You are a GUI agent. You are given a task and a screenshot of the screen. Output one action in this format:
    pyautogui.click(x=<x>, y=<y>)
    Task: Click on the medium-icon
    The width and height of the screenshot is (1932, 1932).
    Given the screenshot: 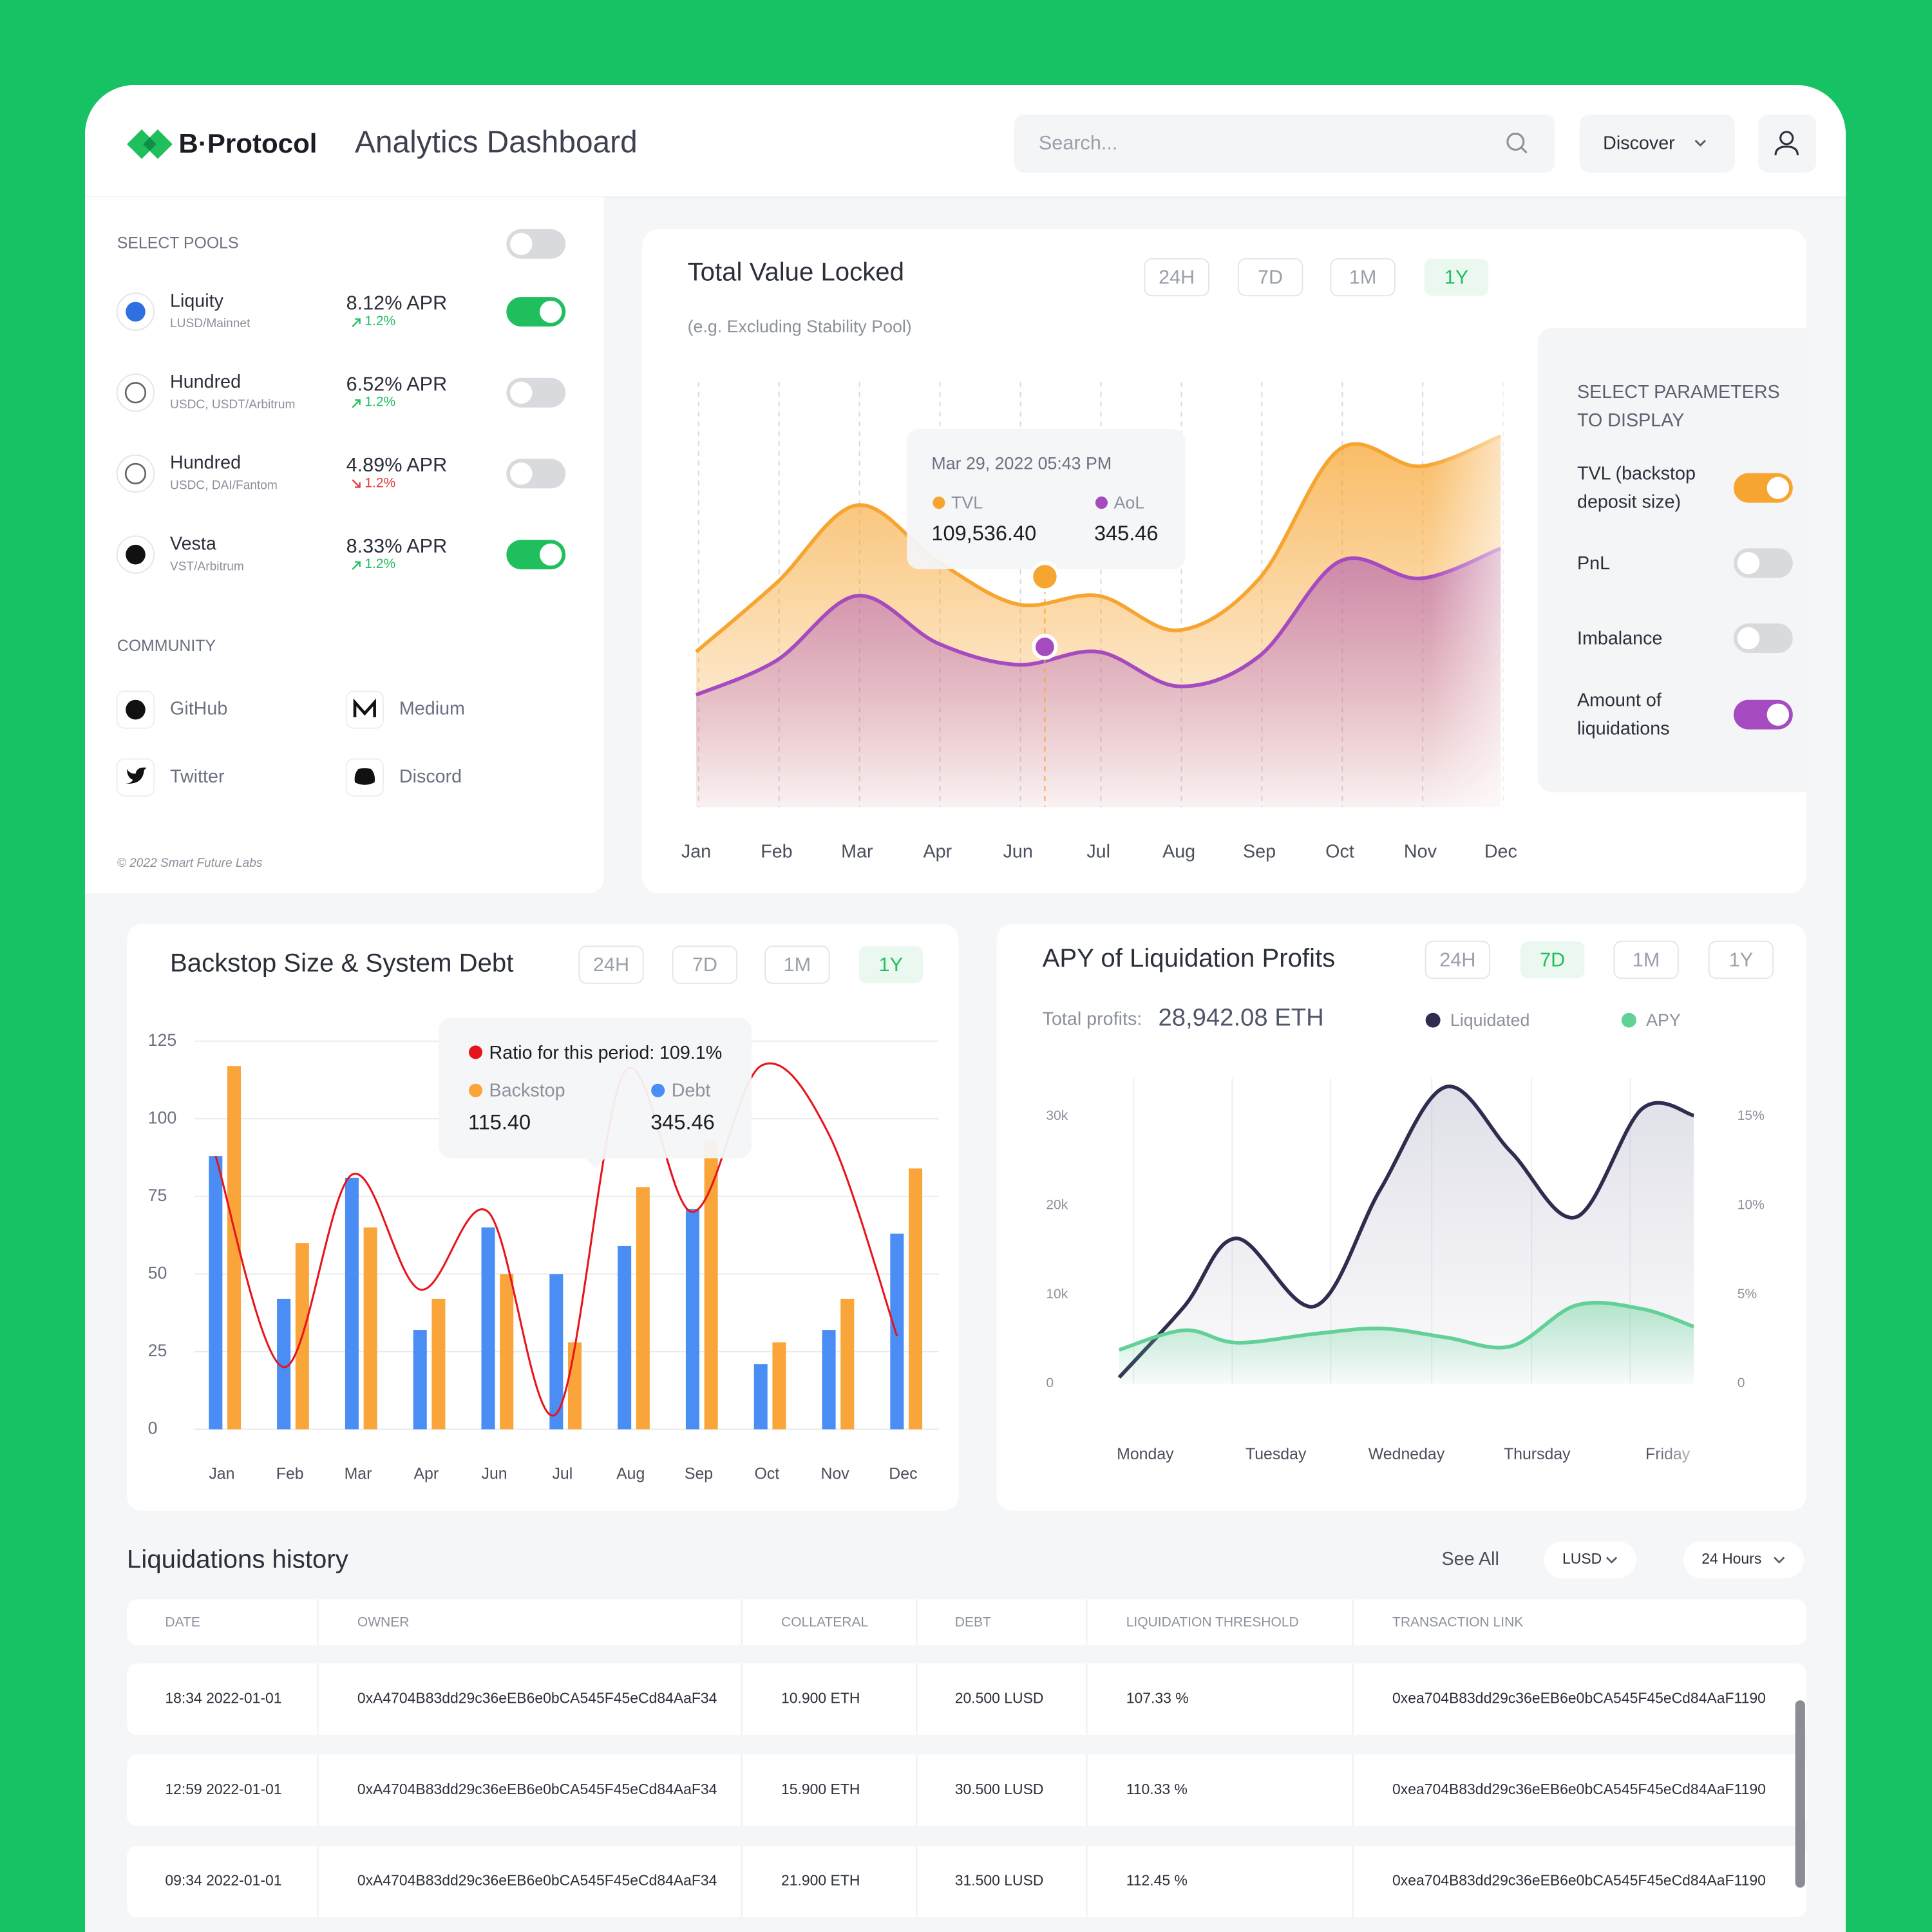 What is the action you would take?
    pyautogui.click(x=365, y=708)
    